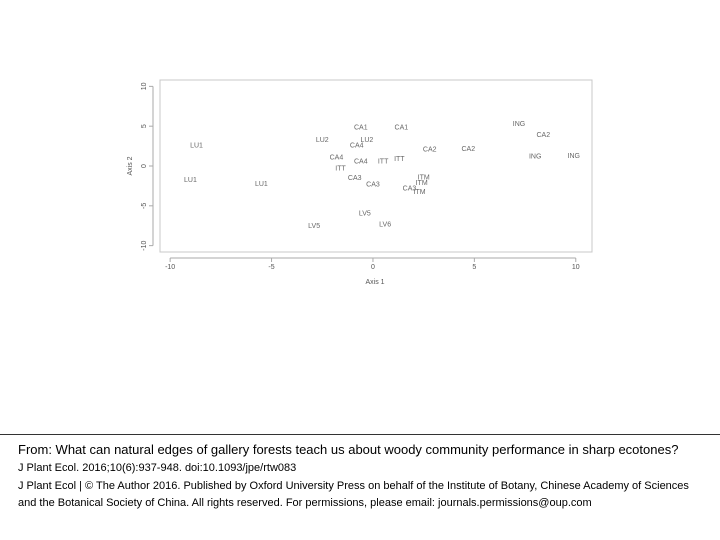 This screenshot has height=540, width=720. I want to click on x-tick-label: 10, so click(576, 267).